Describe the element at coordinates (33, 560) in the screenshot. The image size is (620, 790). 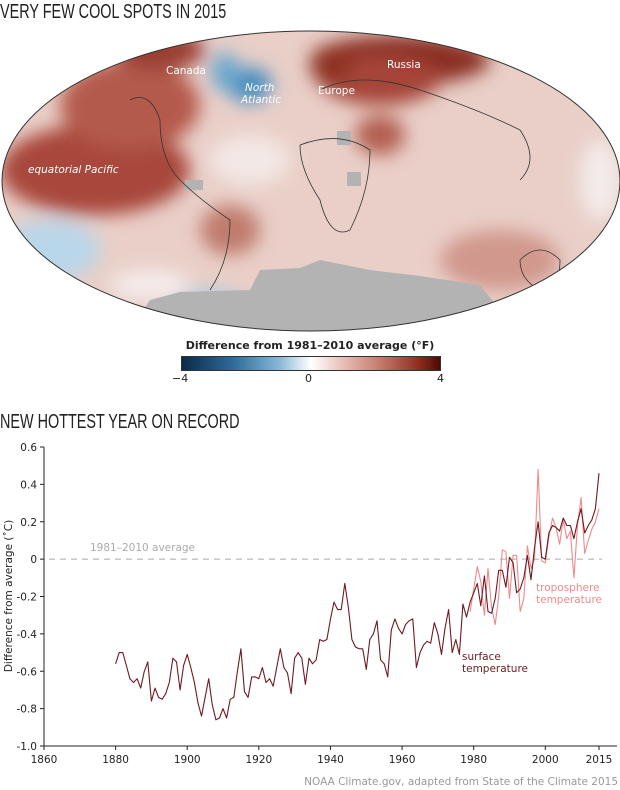
I see `y-tick-label: 0` at that location.